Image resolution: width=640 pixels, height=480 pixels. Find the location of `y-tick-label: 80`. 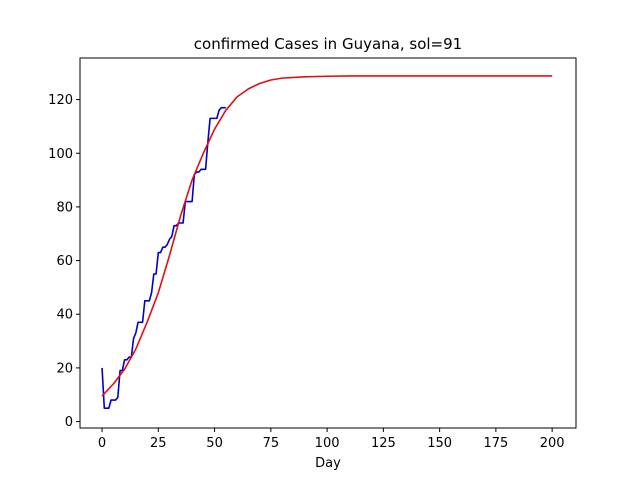

y-tick-label: 80 is located at coordinates (64, 207).